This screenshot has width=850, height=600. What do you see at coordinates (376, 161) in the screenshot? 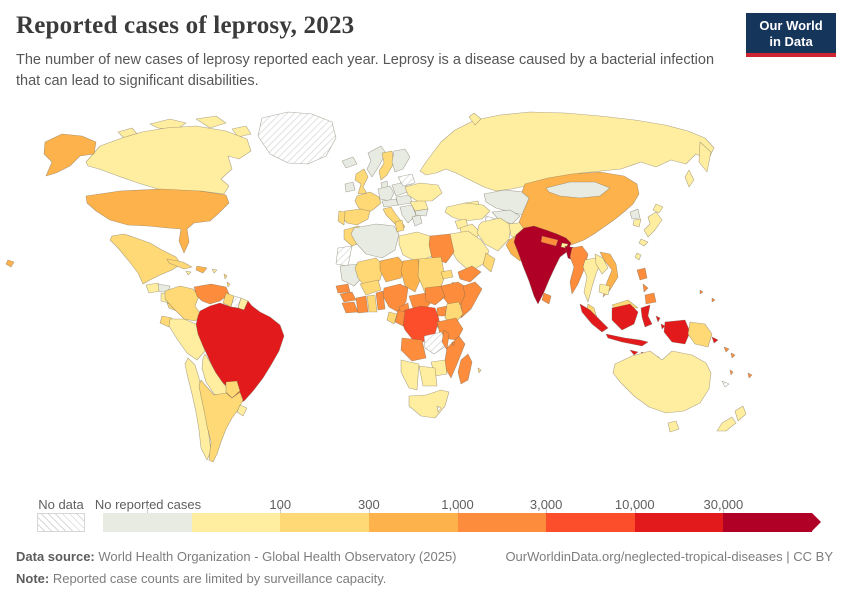
I see `region-norway: Norway` at bounding box center [376, 161].